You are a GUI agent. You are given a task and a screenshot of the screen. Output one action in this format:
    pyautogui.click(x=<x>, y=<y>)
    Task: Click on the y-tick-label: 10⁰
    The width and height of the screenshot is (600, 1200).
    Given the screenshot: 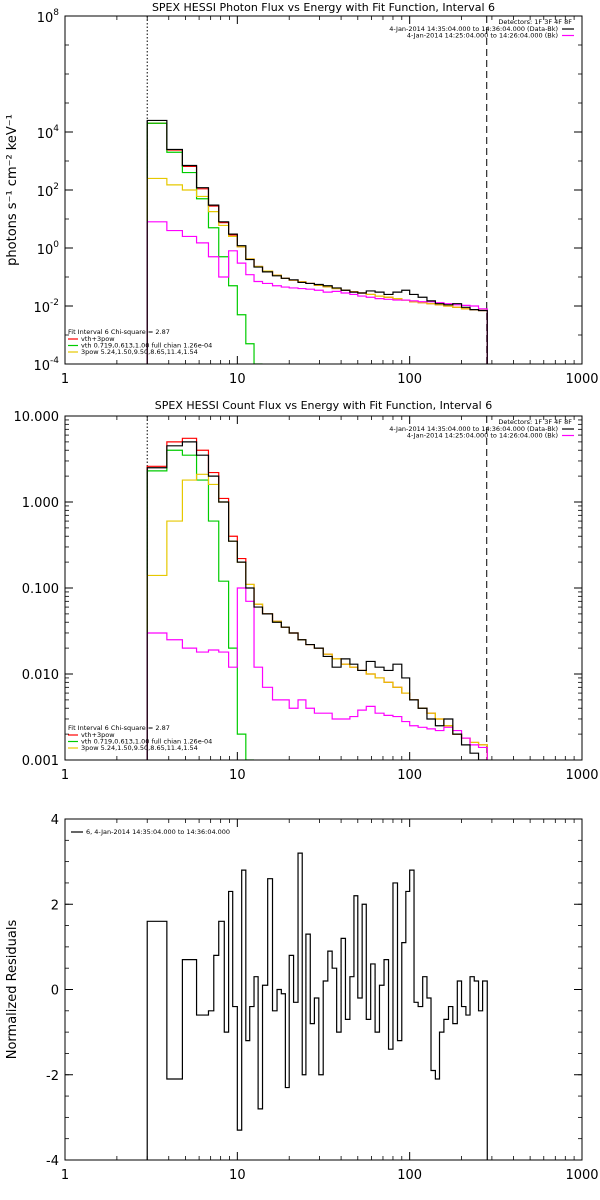 What is the action you would take?
    pyautogui.click(x=48, y=249)
    